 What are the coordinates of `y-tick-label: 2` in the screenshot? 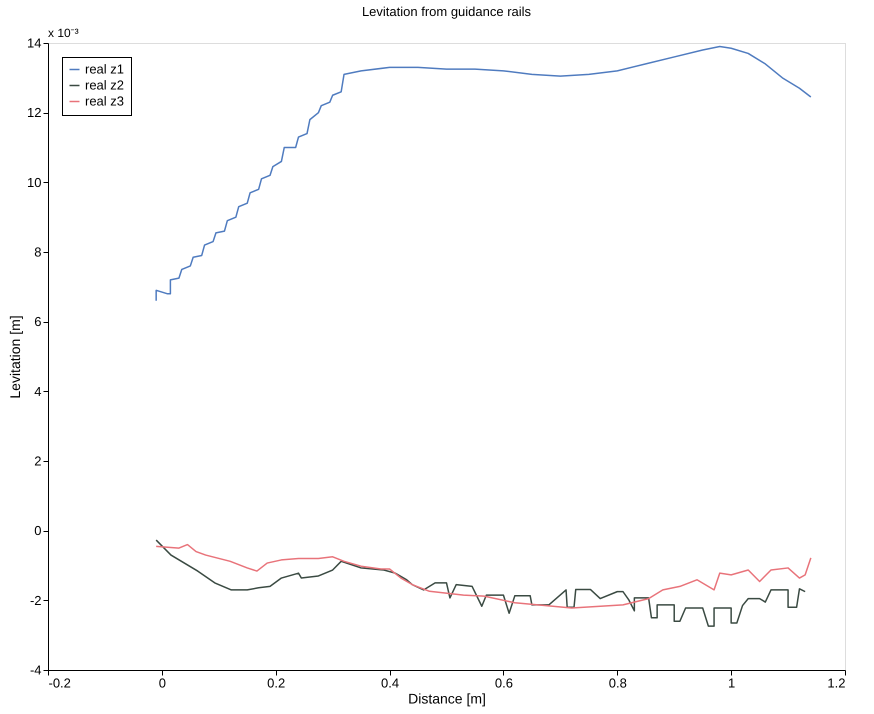 It's located at (38, 461).